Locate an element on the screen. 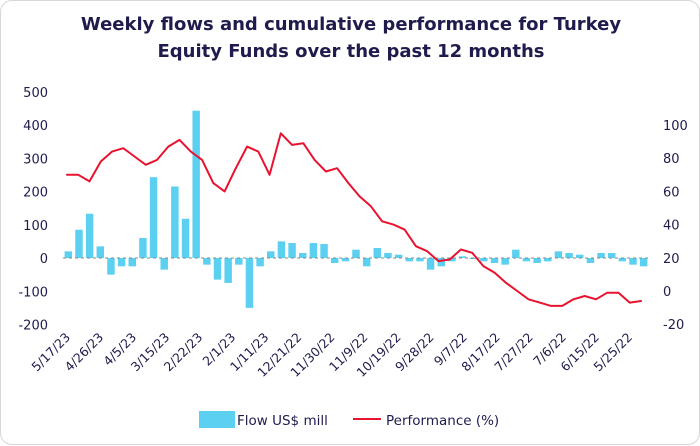 Image resolution: width=700 pixels, height=446 pixels. y-left-tick-label: 400 is located at coordinates (35, 126).